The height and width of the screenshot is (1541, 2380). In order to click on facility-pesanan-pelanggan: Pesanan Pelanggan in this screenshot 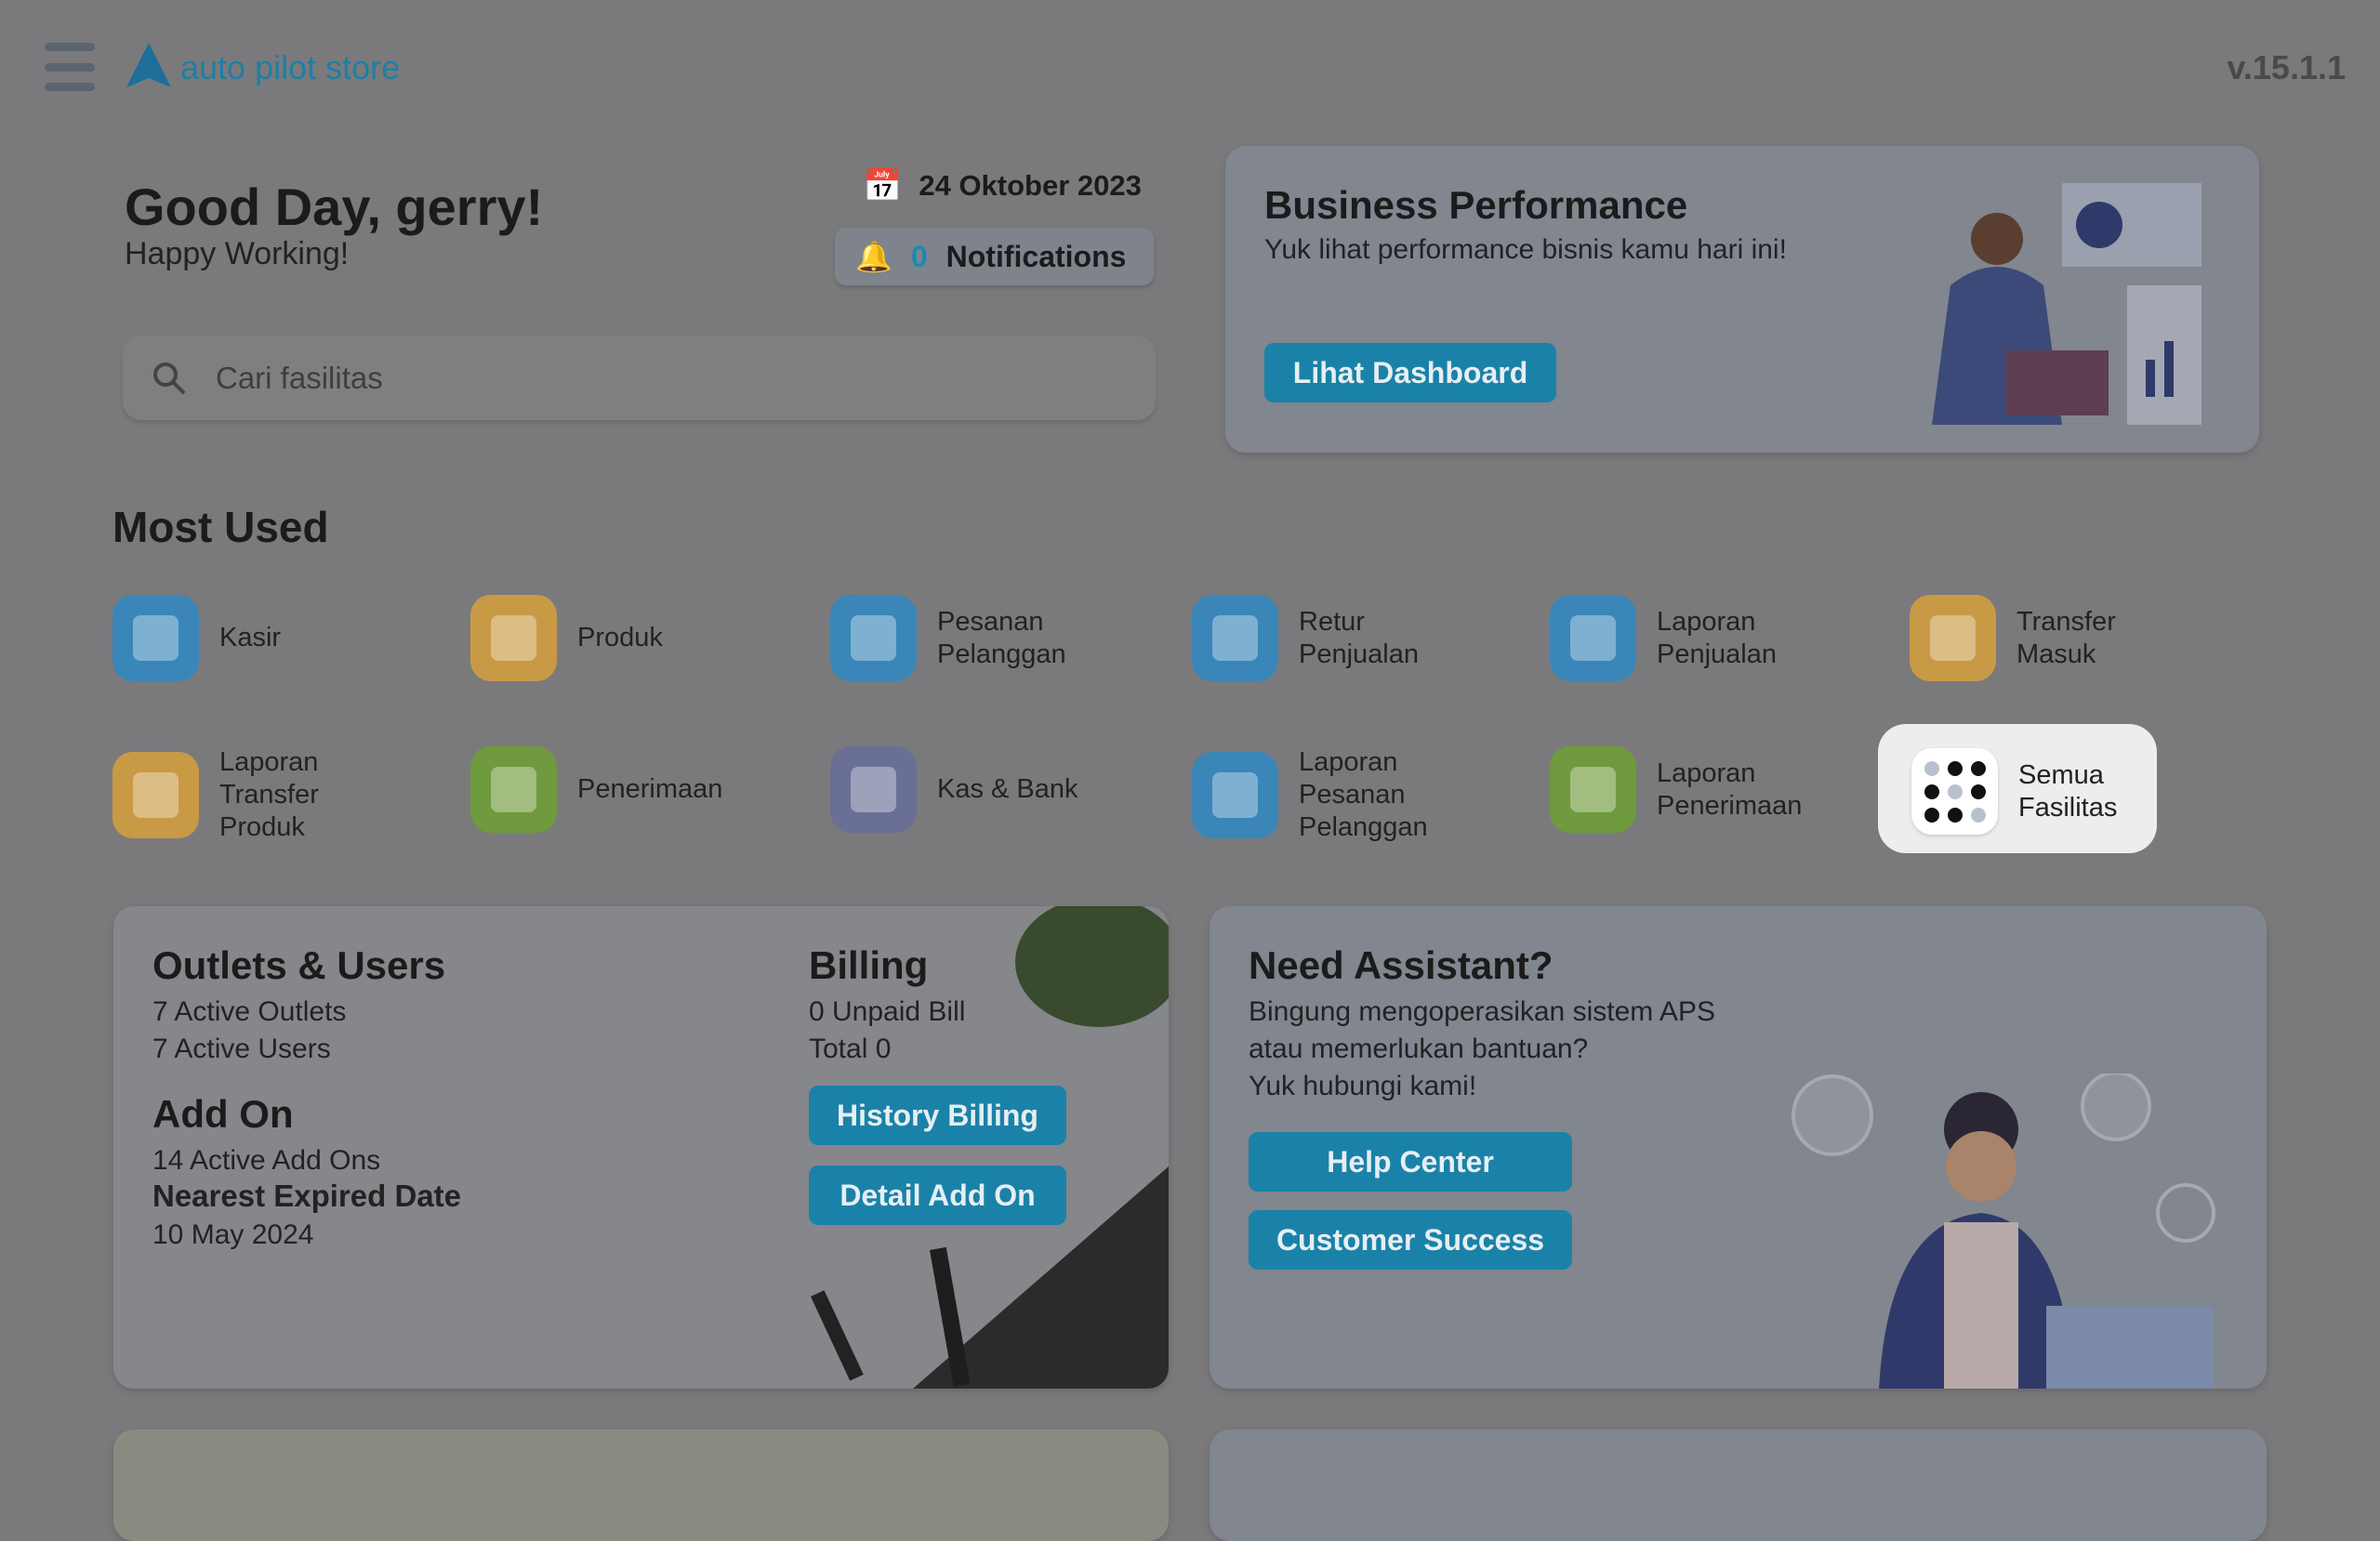, I will do `click(1002, 638)`.